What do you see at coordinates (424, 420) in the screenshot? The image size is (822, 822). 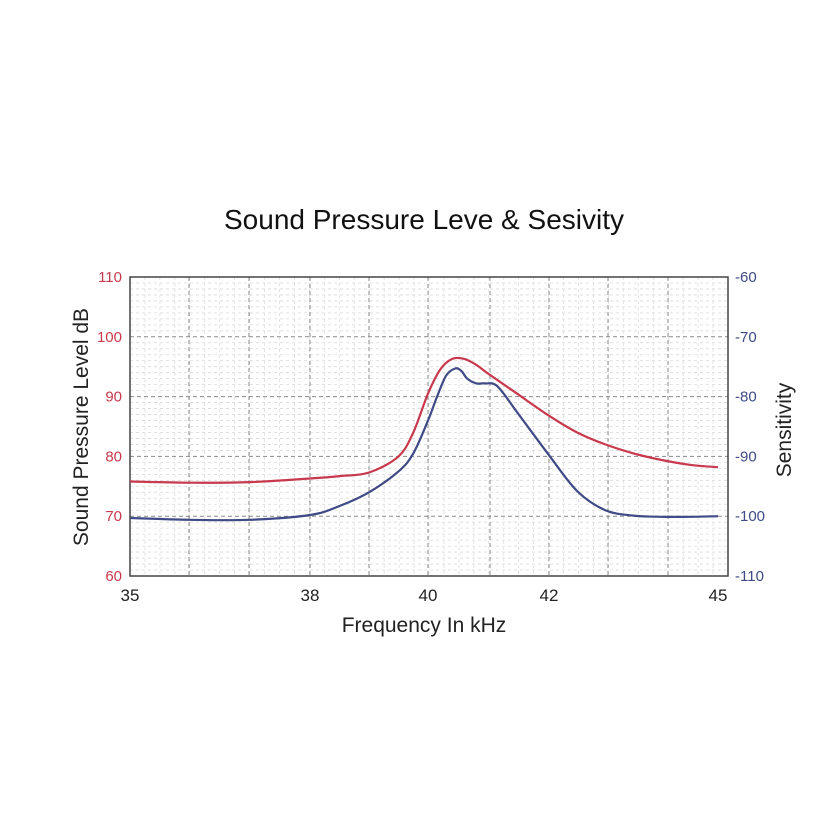 I see `sound-pressure-line` at bounding box center [424, 420].